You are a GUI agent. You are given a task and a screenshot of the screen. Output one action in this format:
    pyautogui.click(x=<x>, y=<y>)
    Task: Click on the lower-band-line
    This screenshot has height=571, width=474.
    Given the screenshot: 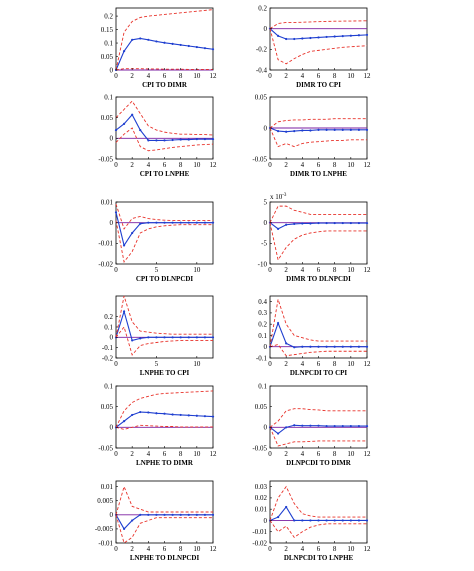 What is the action you would take?
    pyautogui.click(x=318, y=137)
    